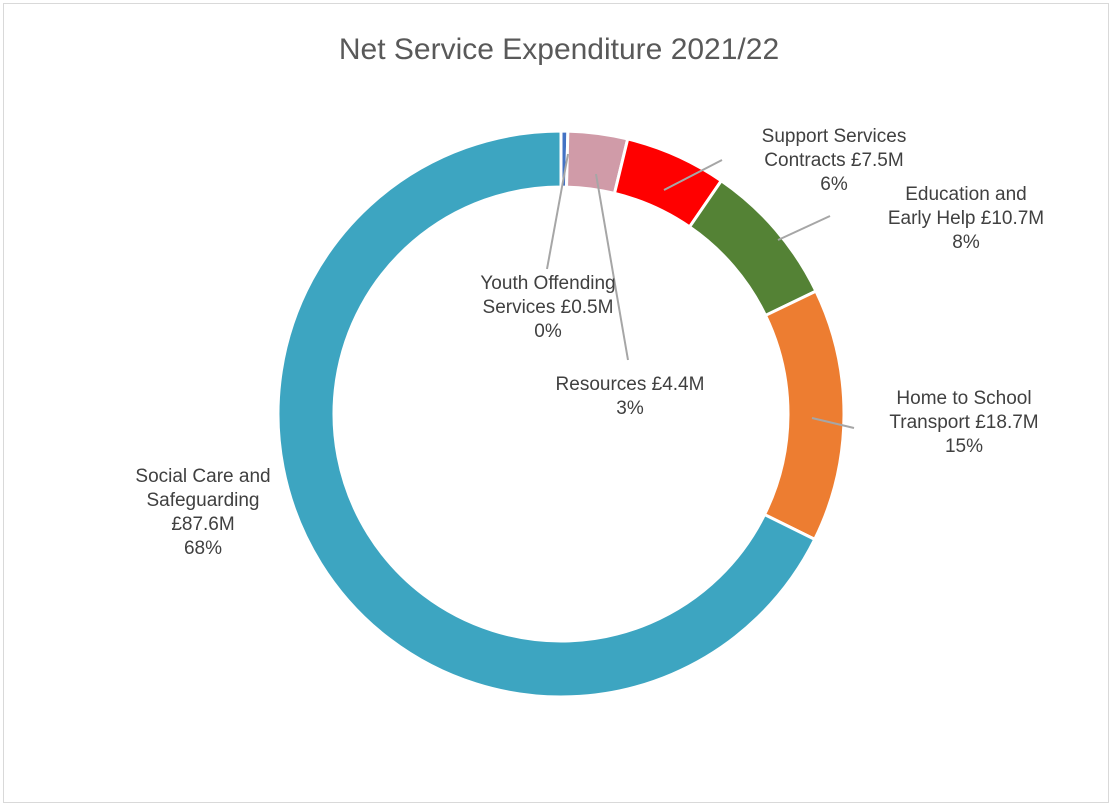 This screenshot has width=1112, height=803. What do you see at coordinates (548, 331) in the screenshot?
I see `data-label-line: 0%` at bounding box center [548, 331].